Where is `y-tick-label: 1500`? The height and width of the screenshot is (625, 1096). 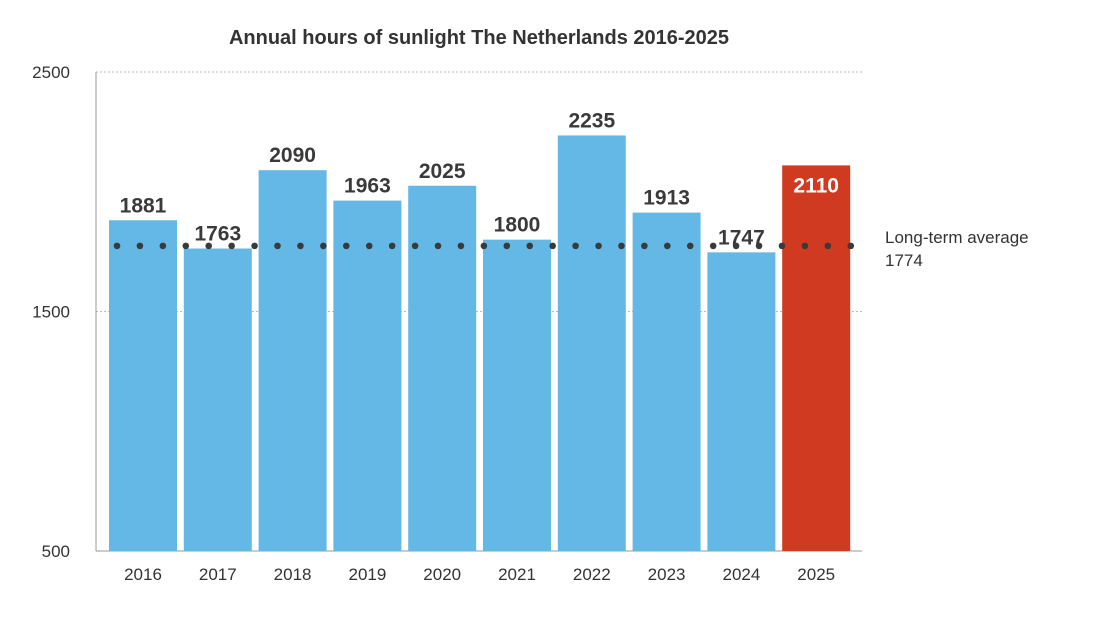
y-tick-label: 1500 is located at coordinates (51, 312).